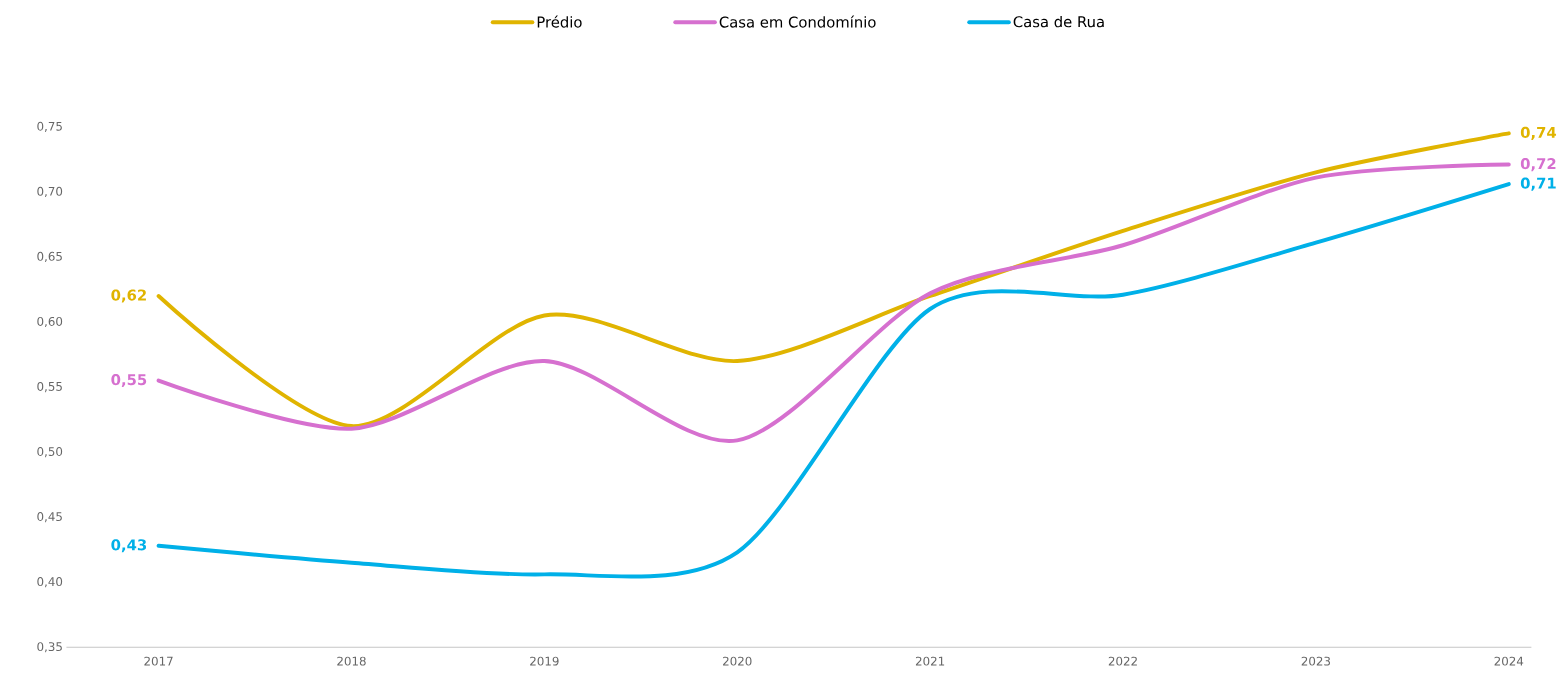 This screenshot has width=1560, height=682. What do you see at coordinates (49, 647) in the screenshot?
I see `y-tick-label: 0,35` at bounding box center [49, 647].